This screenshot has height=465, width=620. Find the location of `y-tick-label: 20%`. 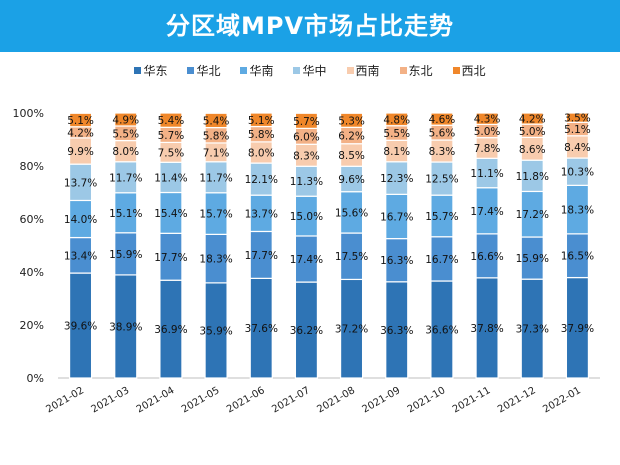

y-tick-label: 20% is located at coordinates (32, 325).